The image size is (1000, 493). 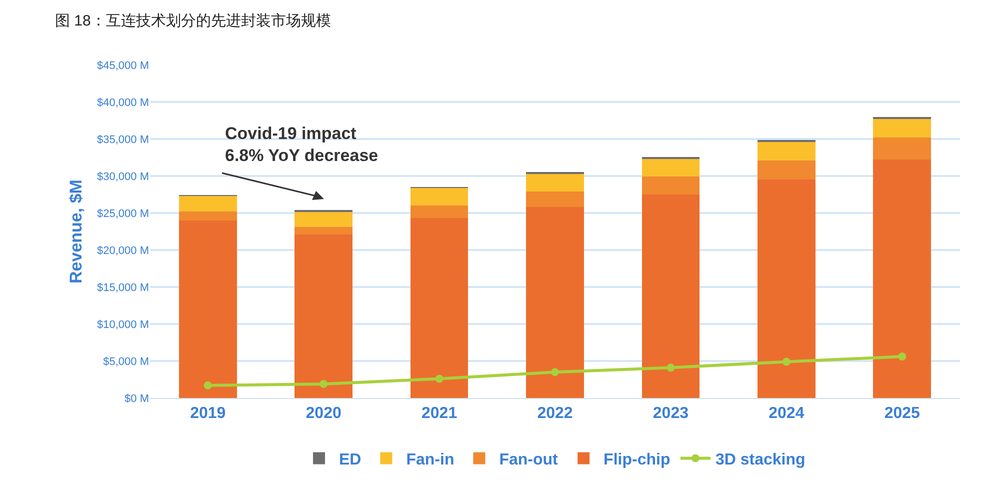 I want to click on y-tick-label: $45,000 M, so click(x=123, y=66).